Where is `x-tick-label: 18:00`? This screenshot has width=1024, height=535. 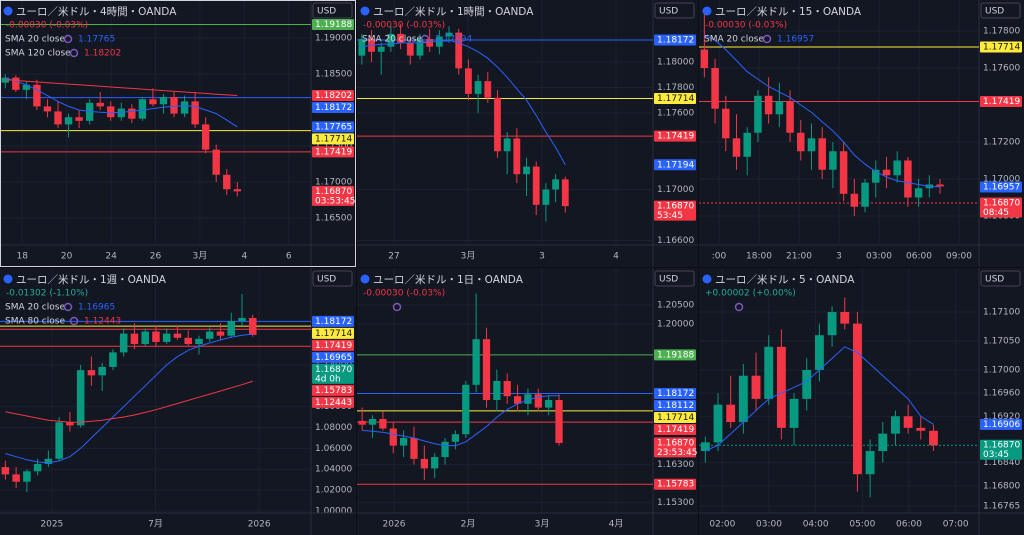 x-tick-label: 18:00 is located at coordinates (759, 257).